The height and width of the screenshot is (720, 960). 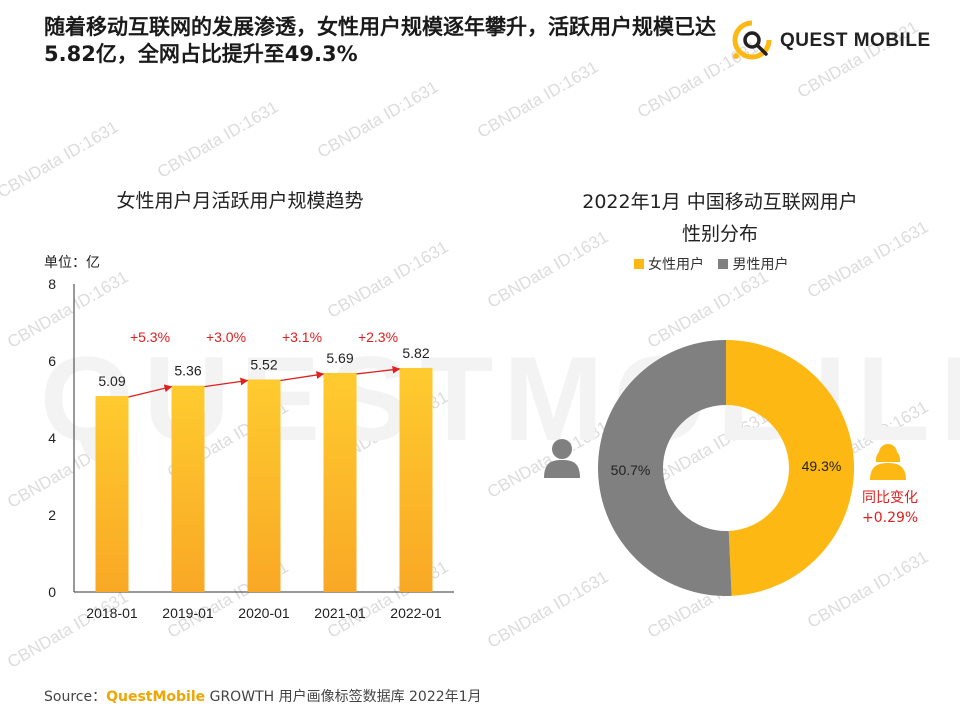 What do you see at coordinates (188, 613) in the screenshot?
I see `x-tick-label: 2019-01` at bounding box center [188, 613].